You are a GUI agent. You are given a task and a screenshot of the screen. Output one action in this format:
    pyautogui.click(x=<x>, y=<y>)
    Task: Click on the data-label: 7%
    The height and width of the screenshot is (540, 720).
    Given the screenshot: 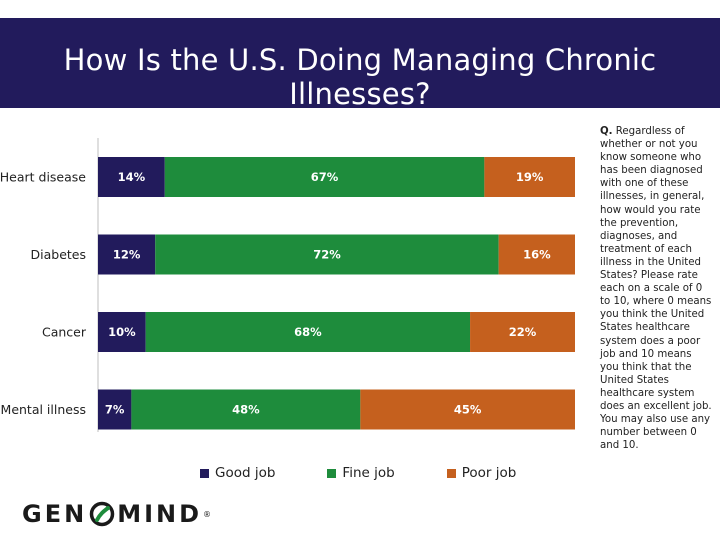 What is the action you would take?
    pyautogui.click(x=115, y=410)
    